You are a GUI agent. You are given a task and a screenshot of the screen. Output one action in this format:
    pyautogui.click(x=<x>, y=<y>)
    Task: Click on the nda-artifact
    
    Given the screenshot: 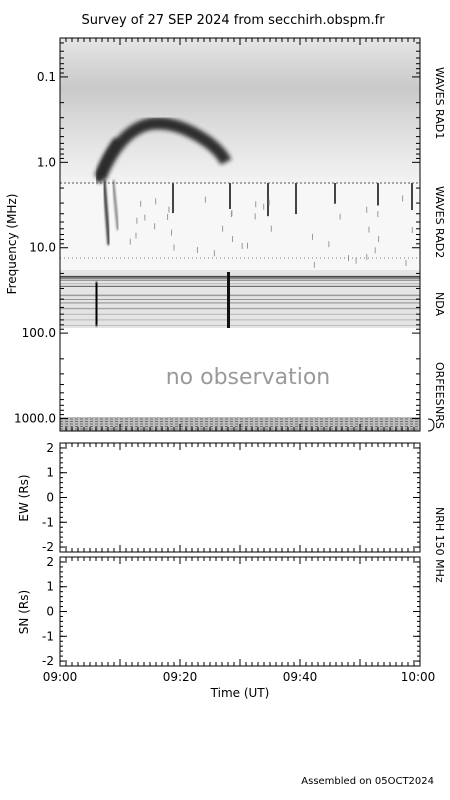 What is the action you would take?
    pyautogui.click(x=228, y=300)
    